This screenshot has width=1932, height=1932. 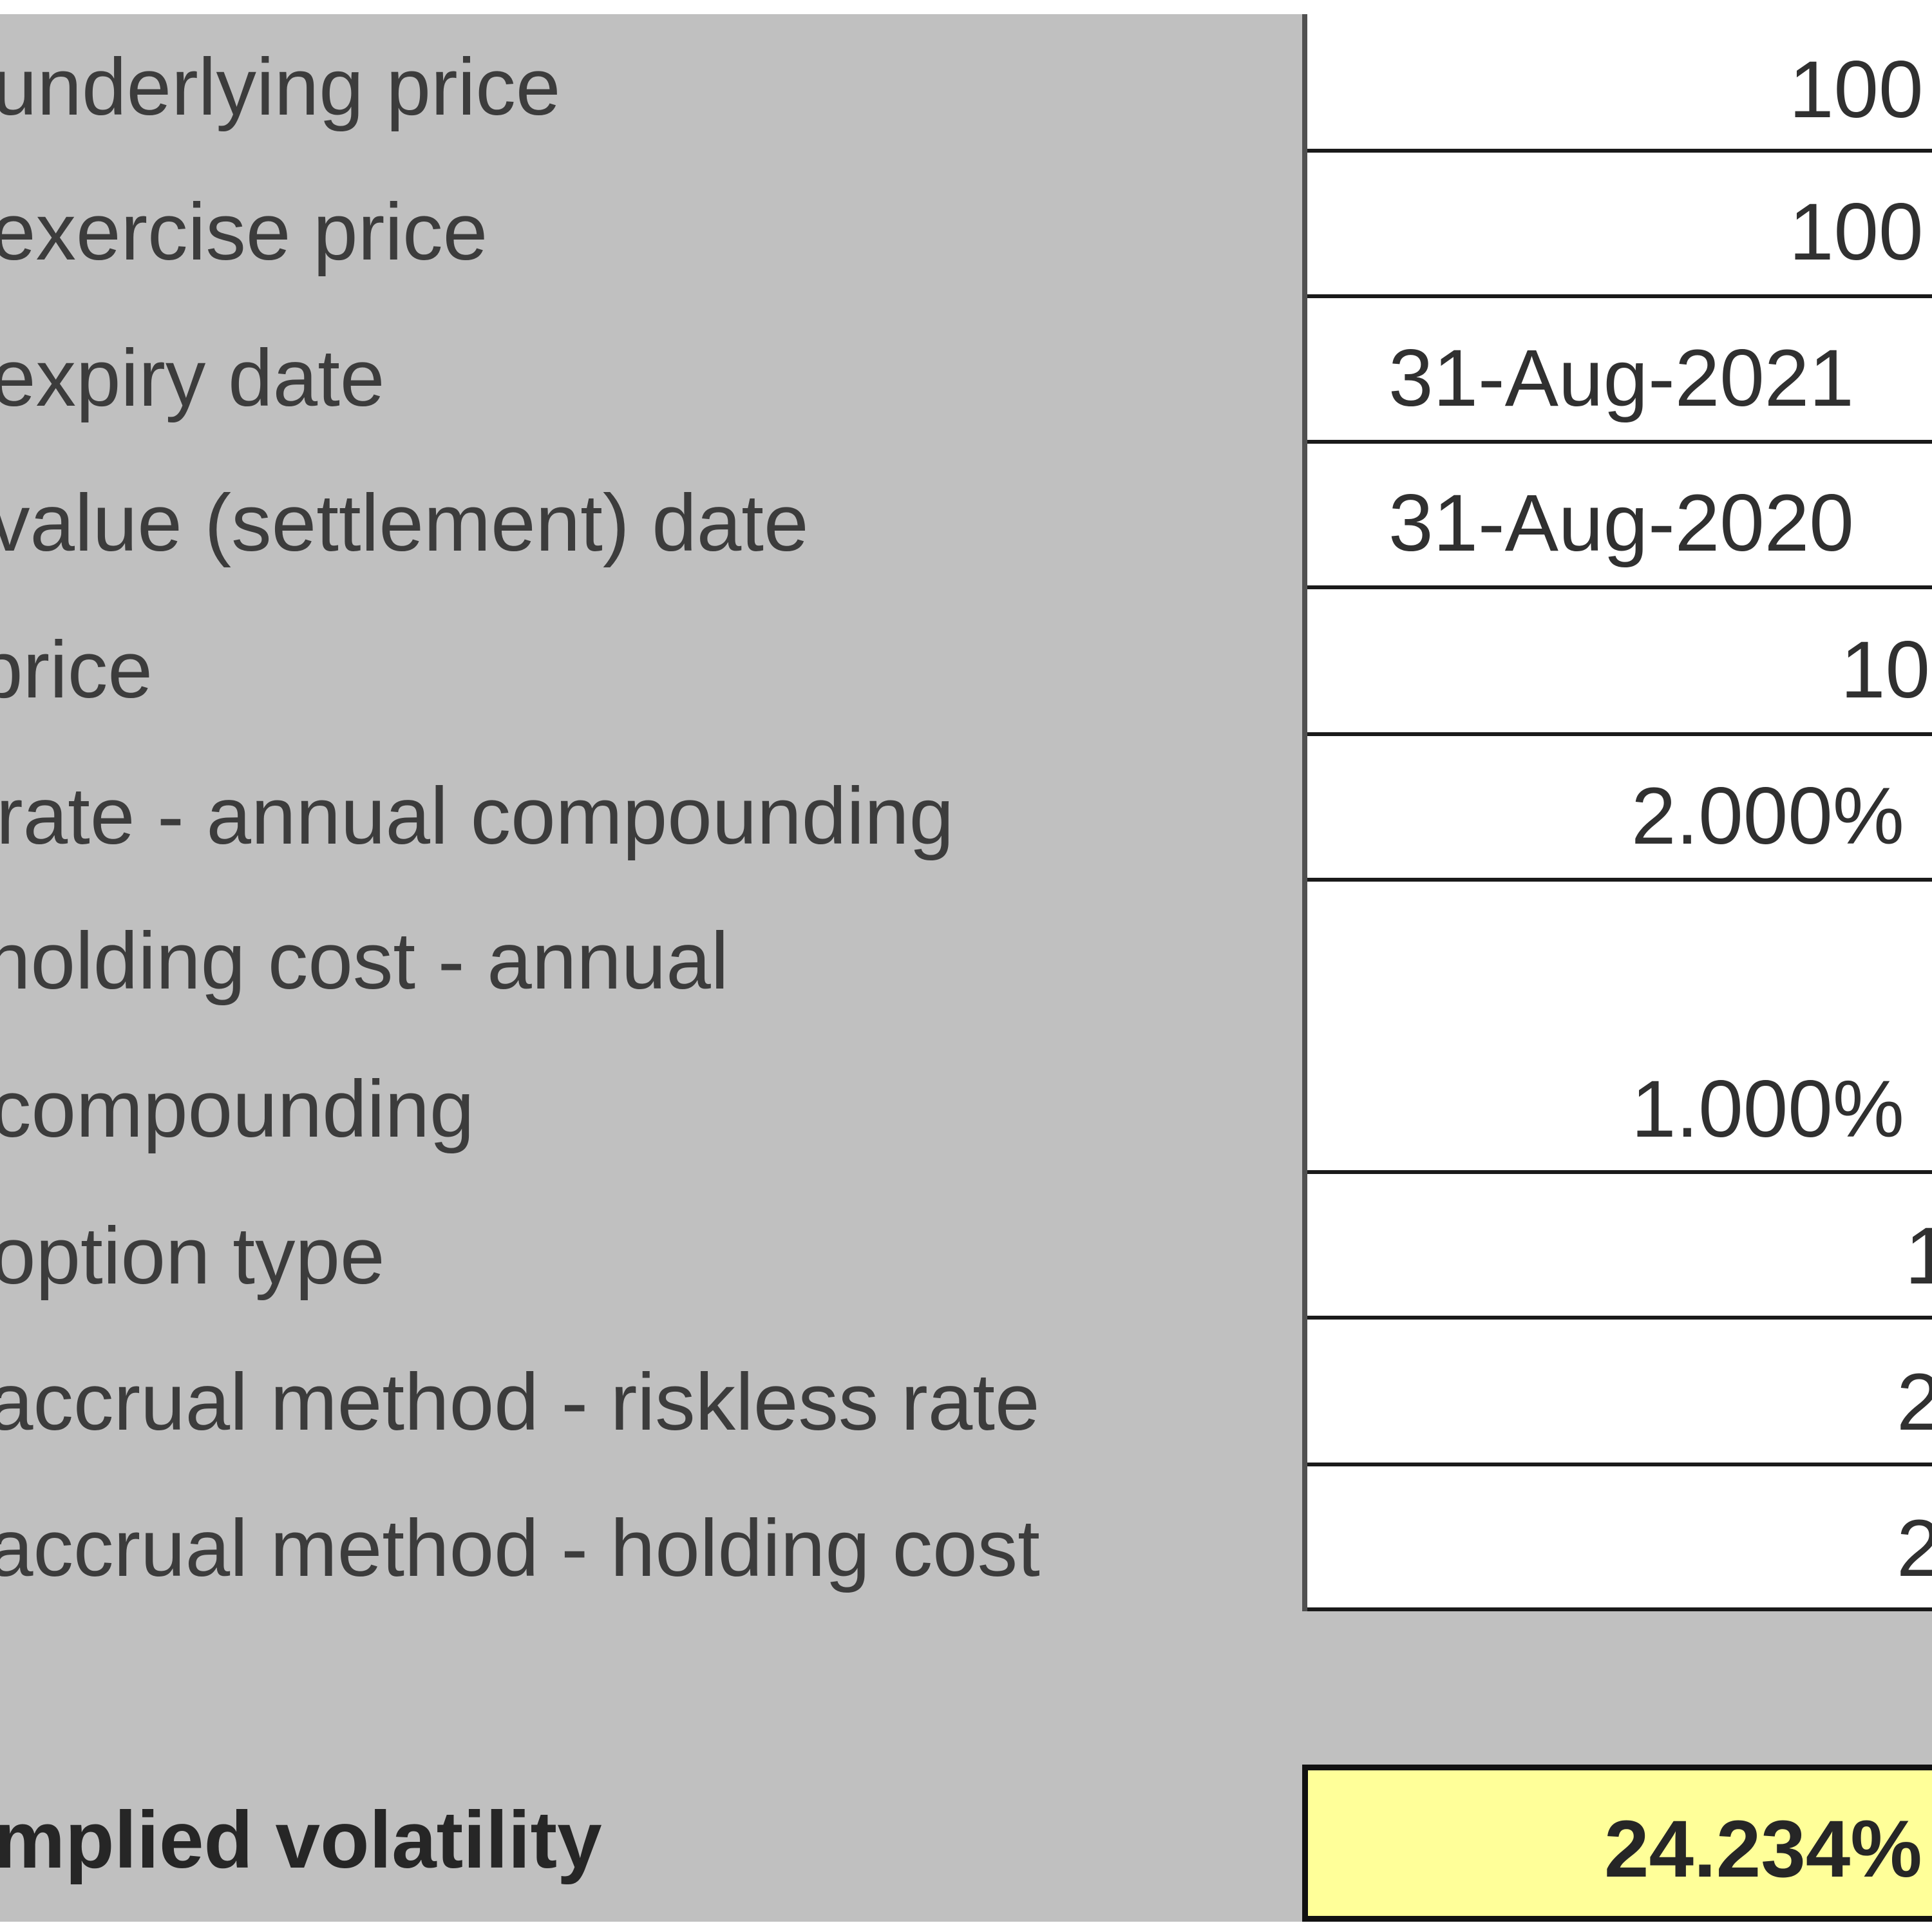 What do you see at coordinates (404, 523) in the screenshot?
I see `label-value-settlement-date: value (settlement) date` at bounding box center [404, 523].